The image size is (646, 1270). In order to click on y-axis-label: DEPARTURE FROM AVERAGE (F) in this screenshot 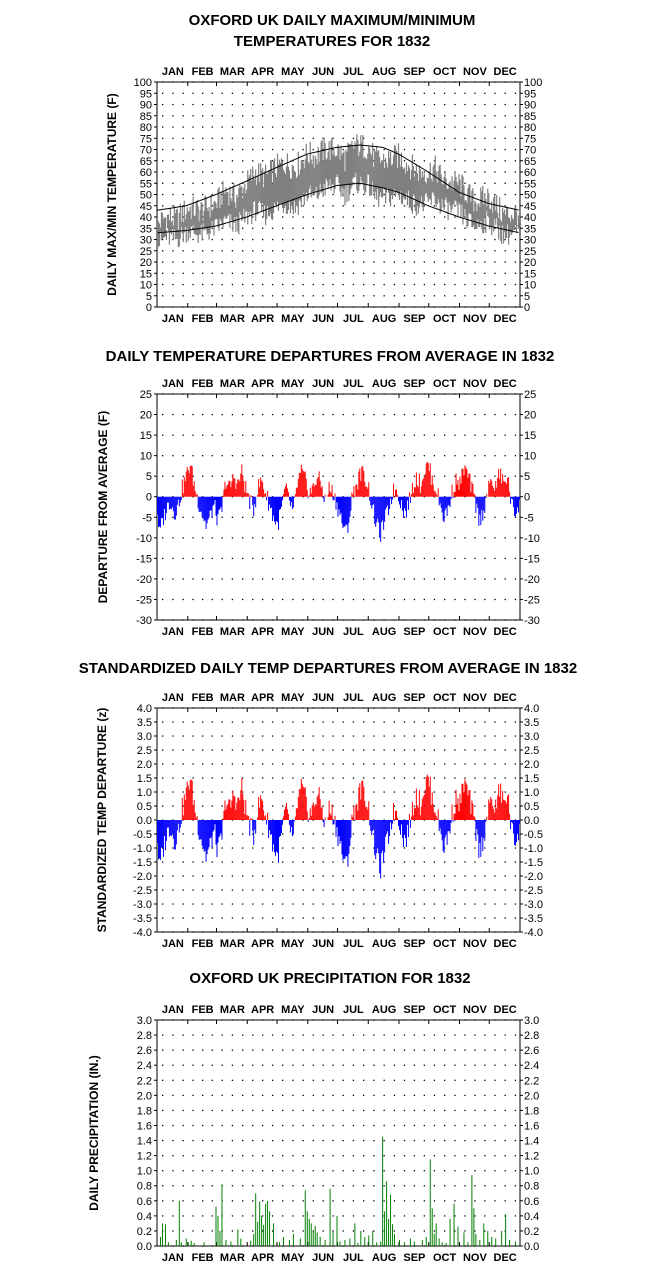, I will do `click(103, 507)`.